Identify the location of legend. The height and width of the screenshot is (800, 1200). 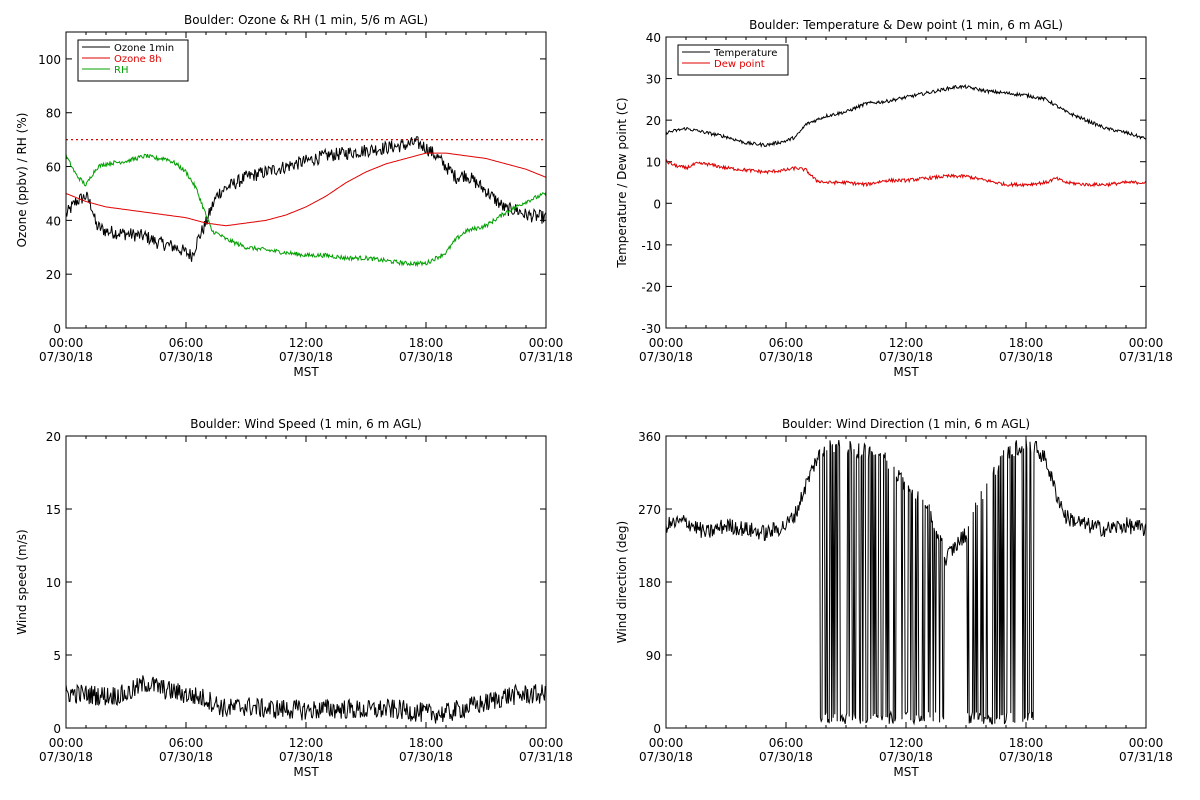
(733, 60).